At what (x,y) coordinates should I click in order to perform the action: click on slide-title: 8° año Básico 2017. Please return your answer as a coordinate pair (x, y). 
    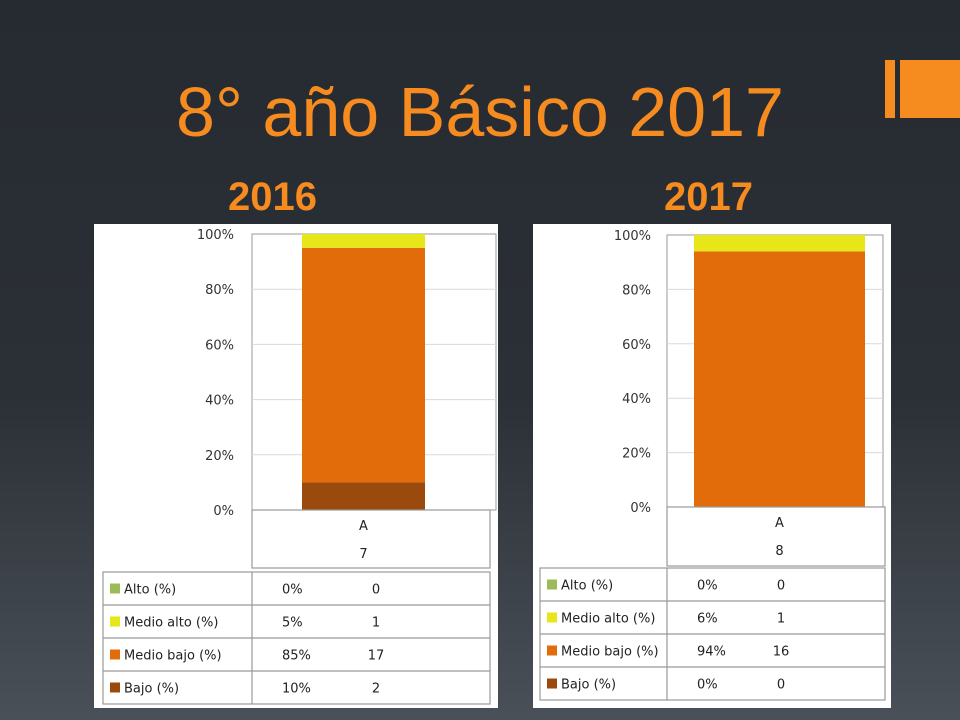
    Looking at the image, I should click on (480, 112).